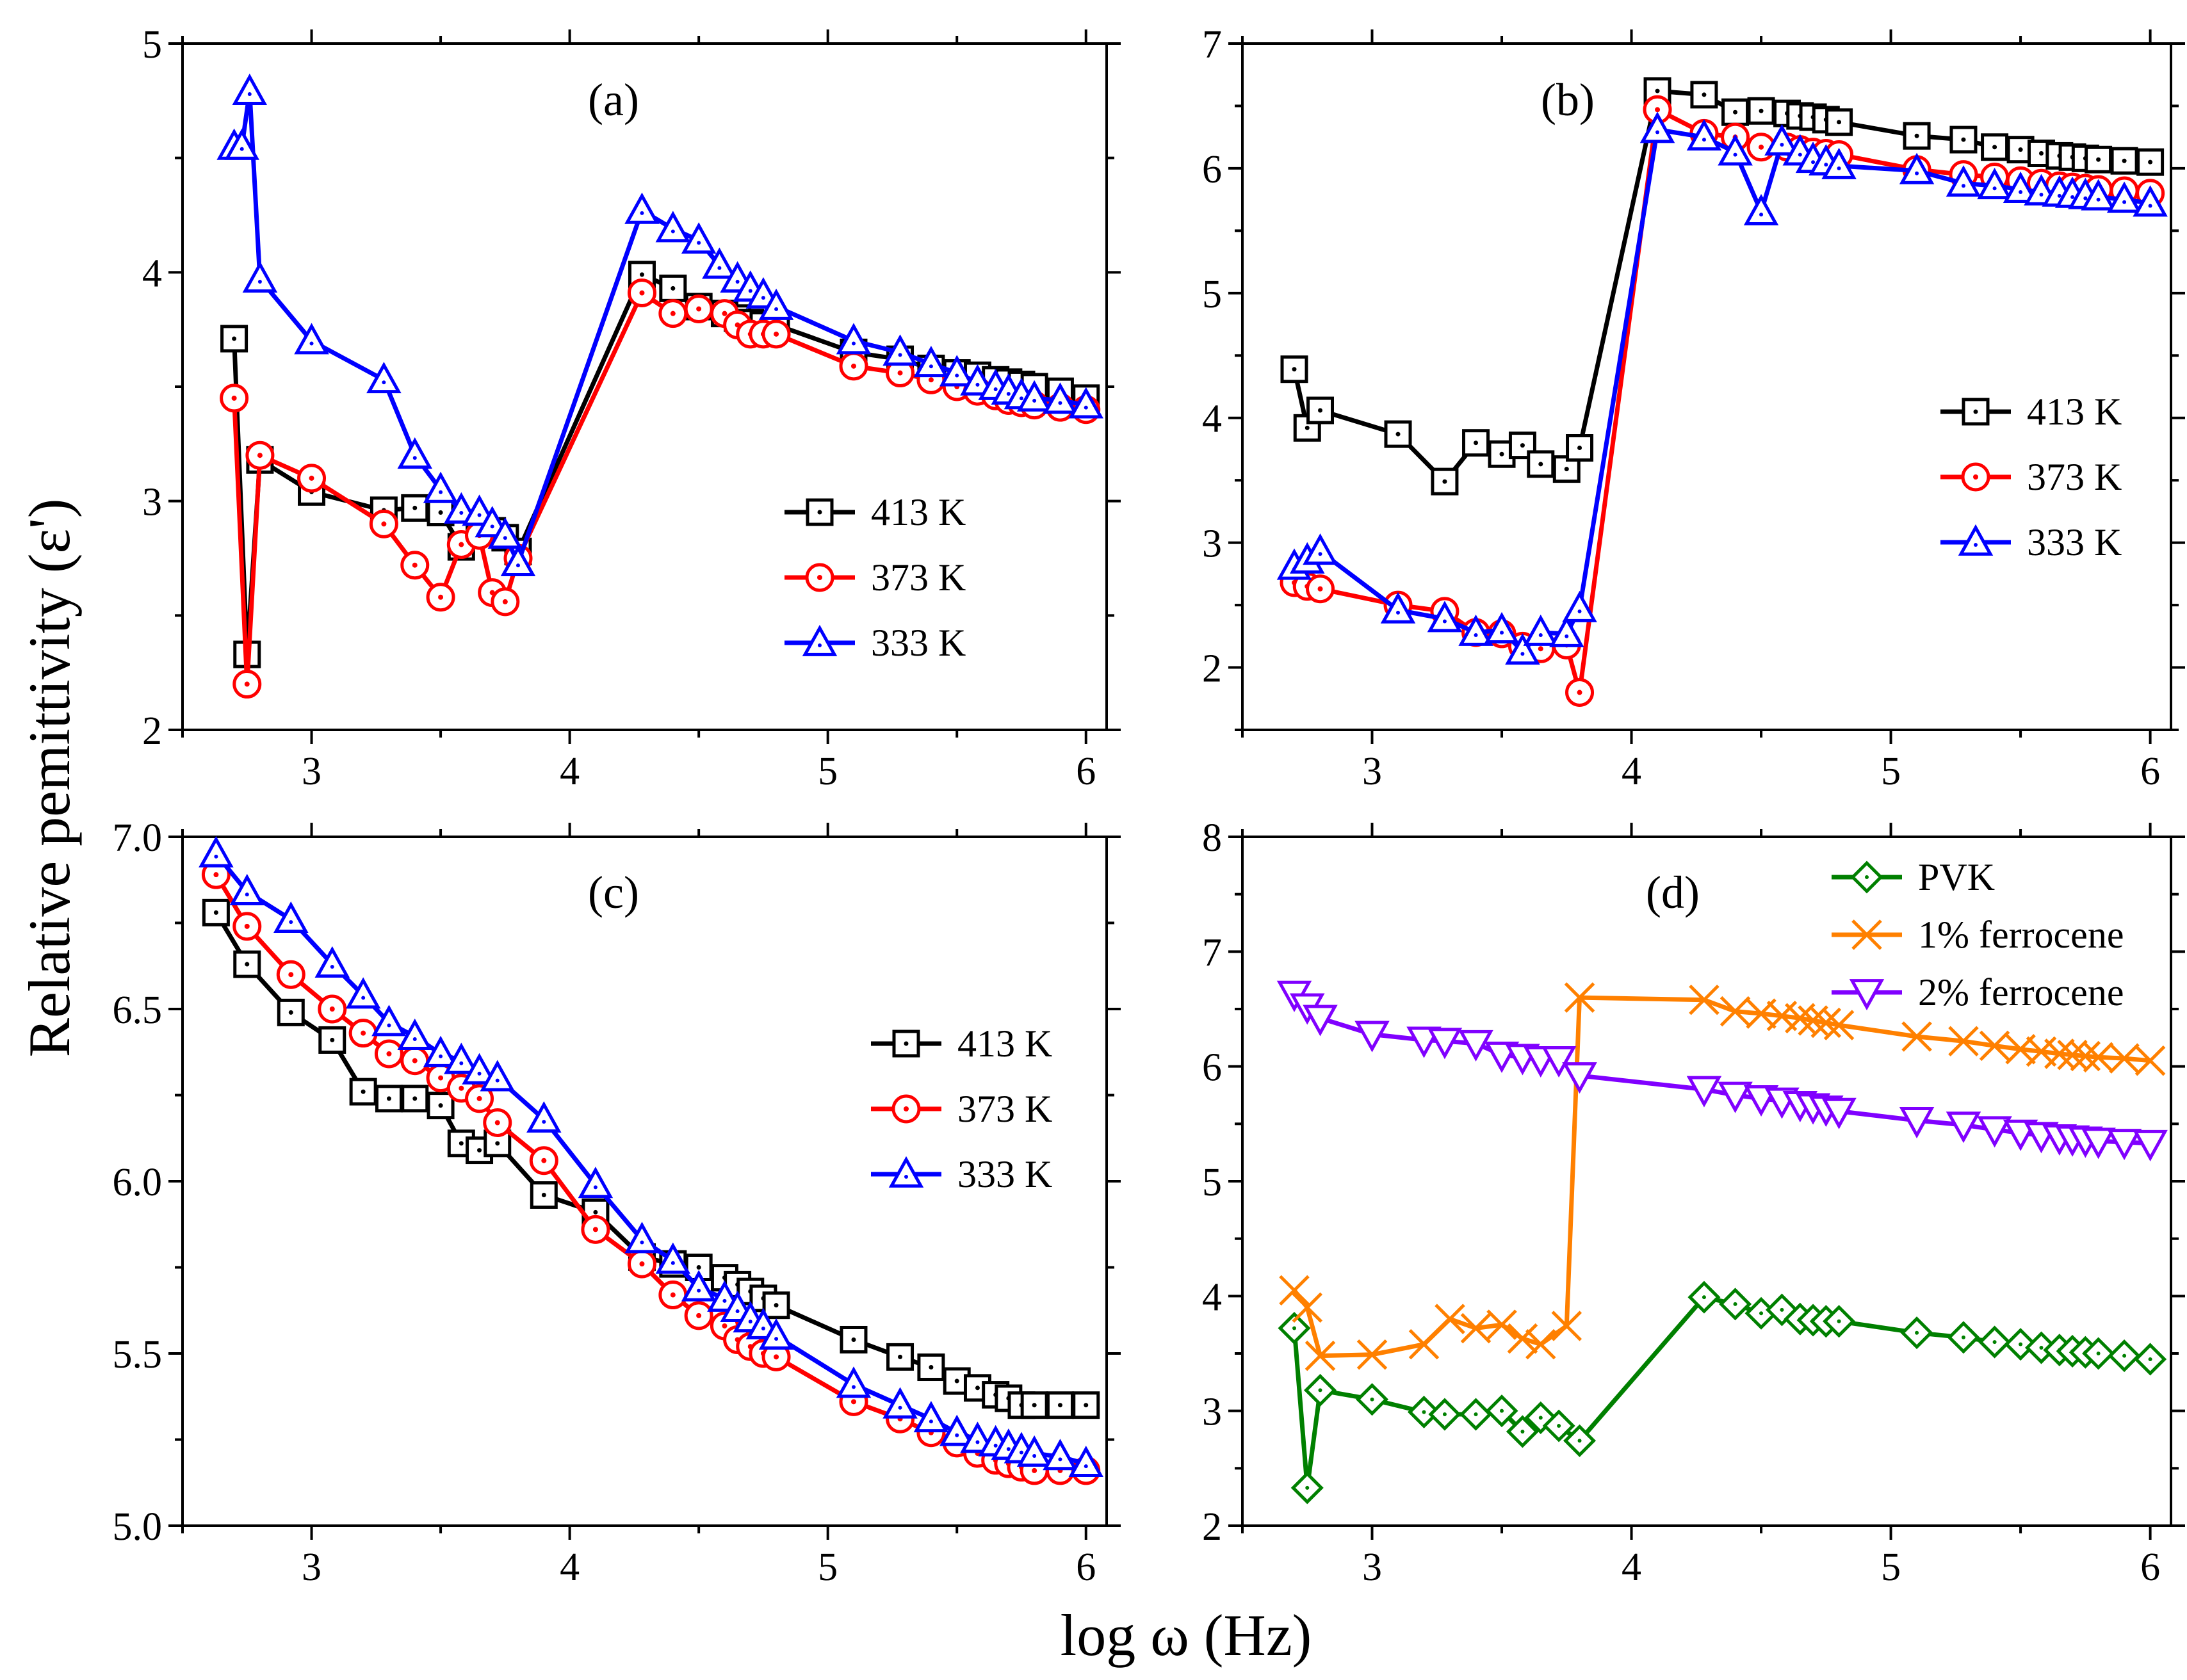  Describe the element at coordinates (138, 1527) in the screenshot. I see `y-tick-label: 5.0` at that location.